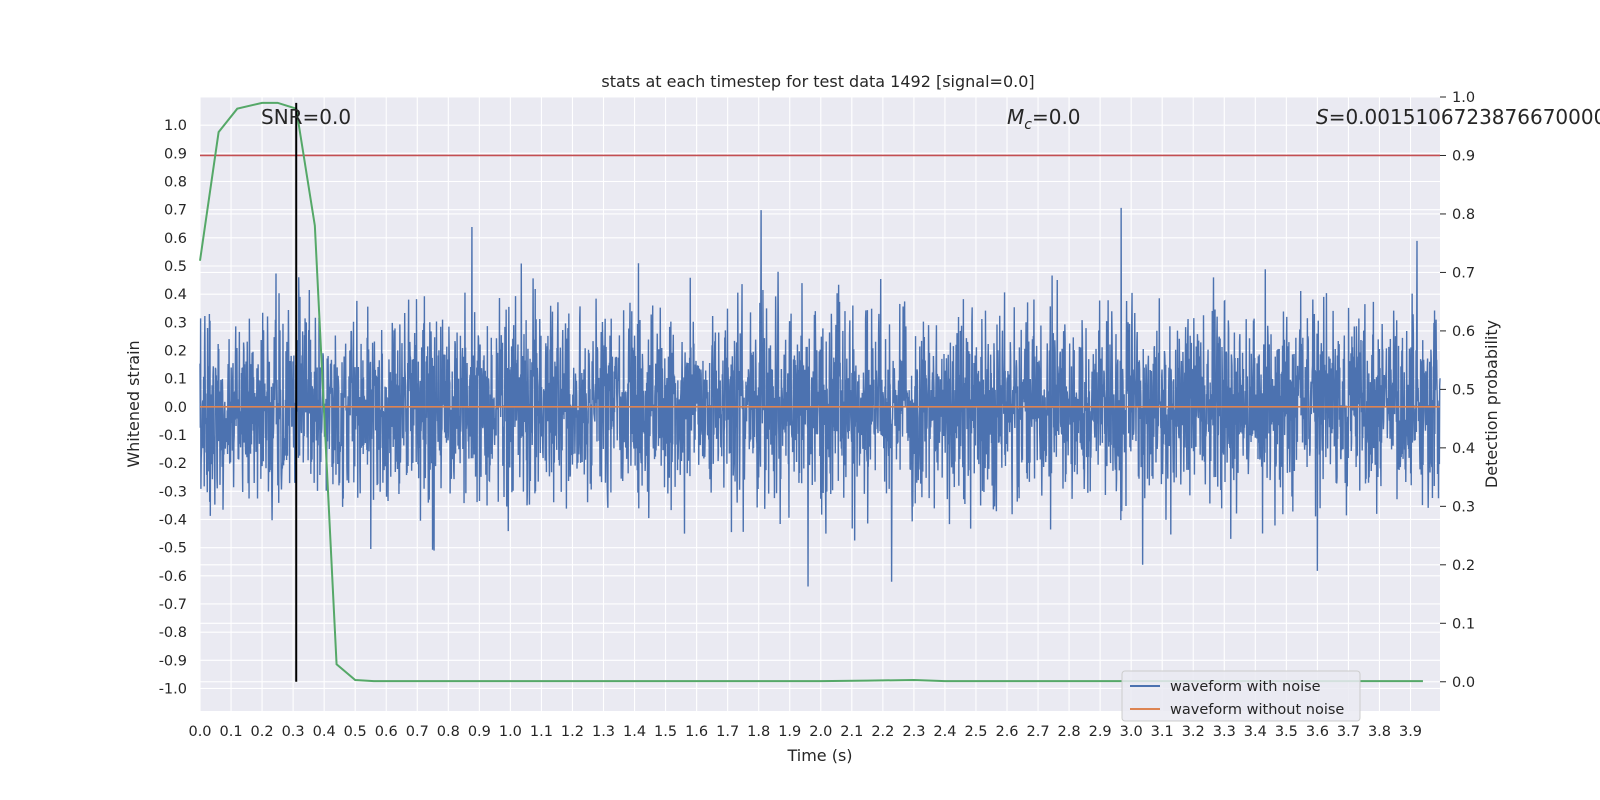 The image size is (1600, 800). Describe the element at coordinates (293, 732) in the screenshot. I see `x-tick-label: 0.3` at that location.